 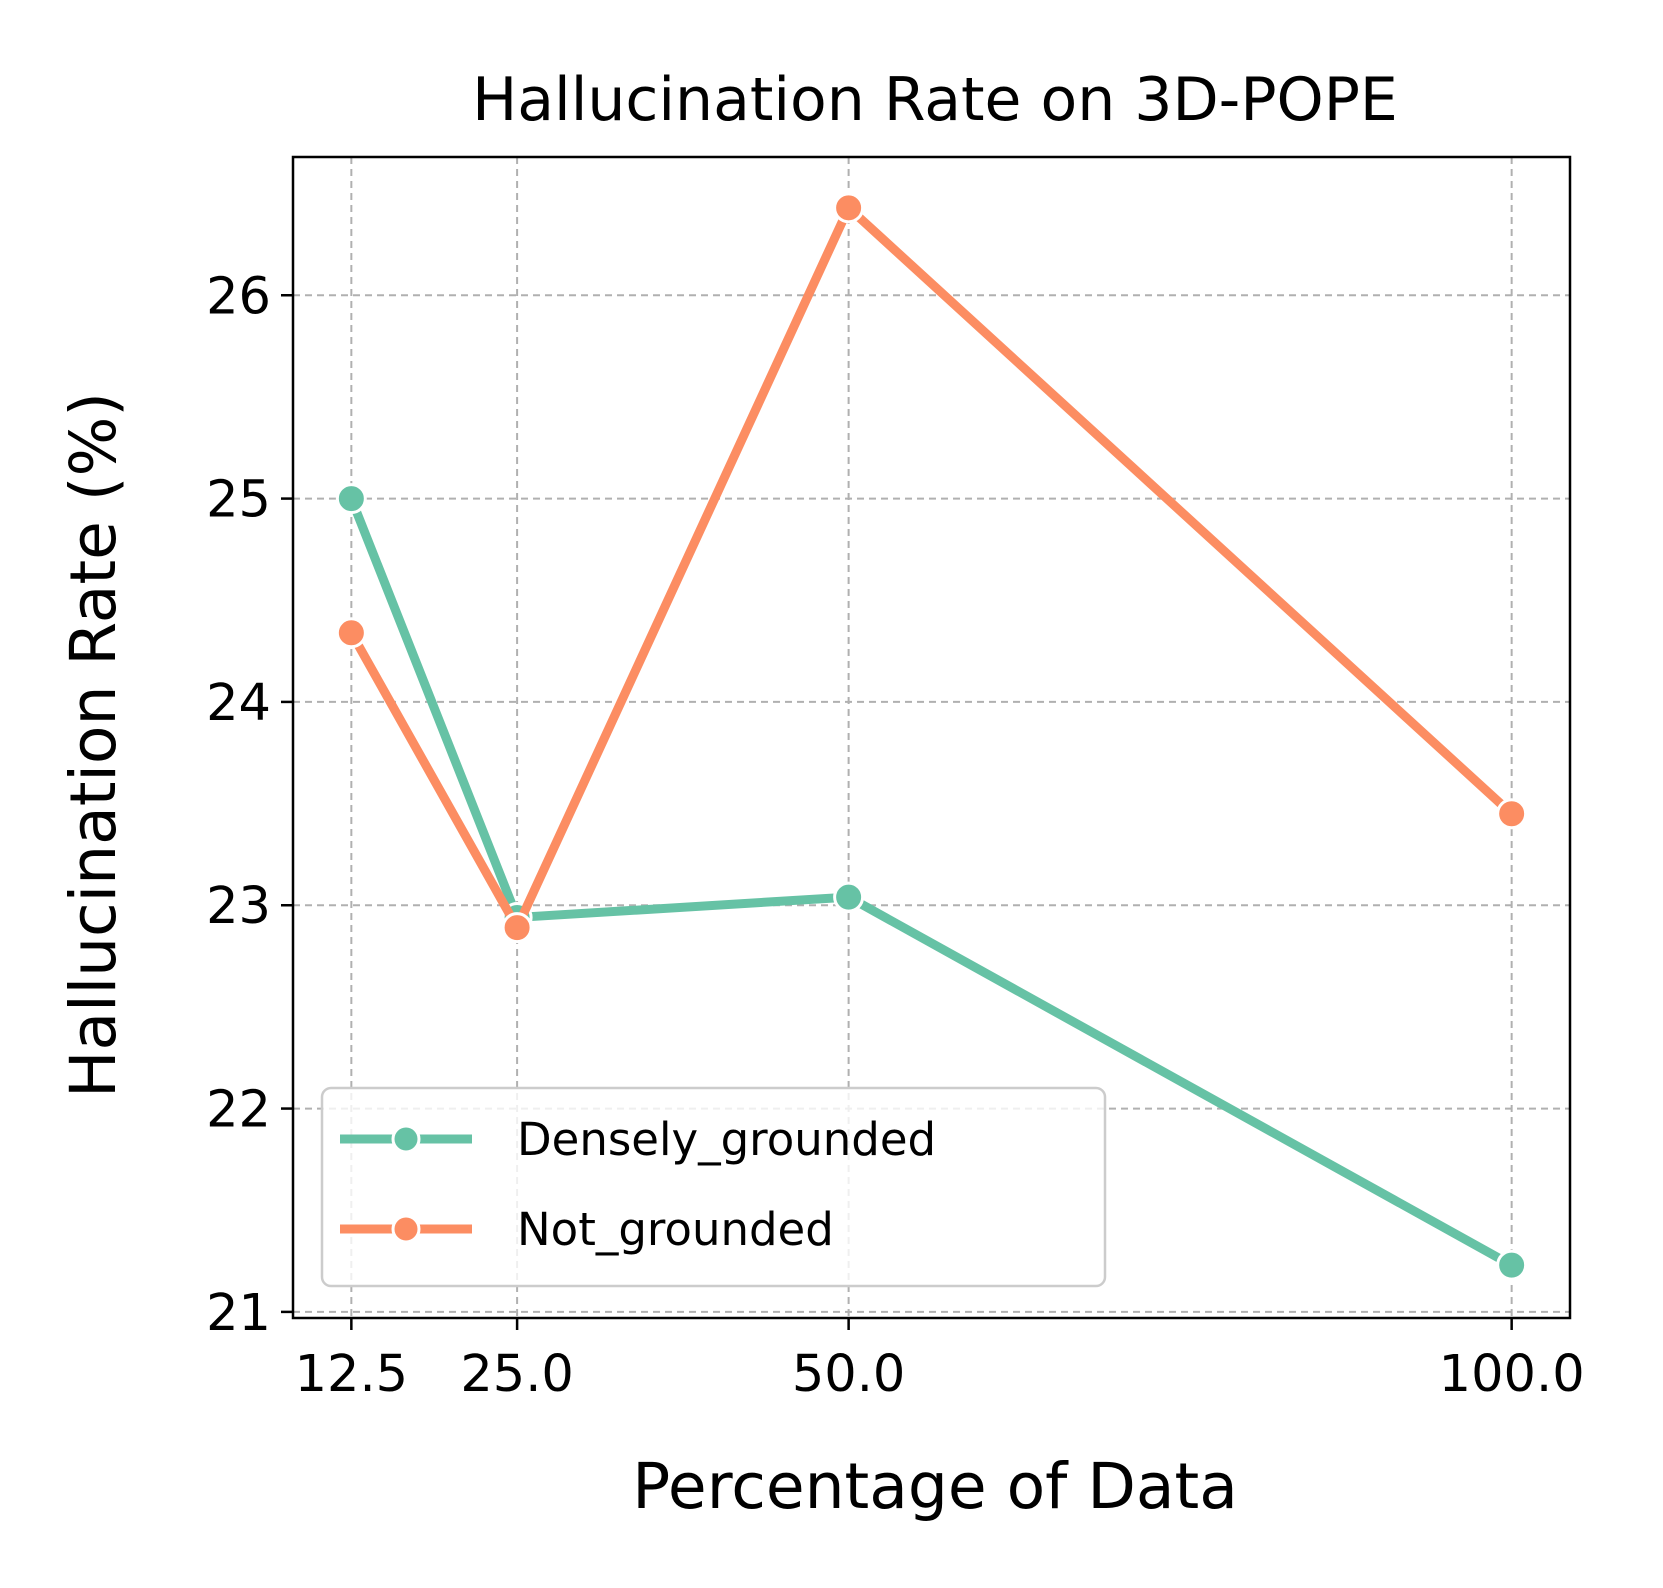 I want to click on y-tick-label: 23, so click(x=238, y=906).